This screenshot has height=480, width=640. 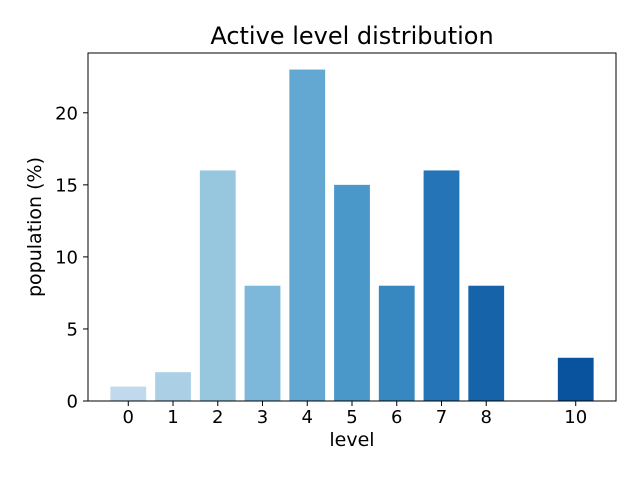 What do you see at coordinates (396, 417) in the screenshot?
I see `x-tick-label: 6` at bounding box center [396, 417].